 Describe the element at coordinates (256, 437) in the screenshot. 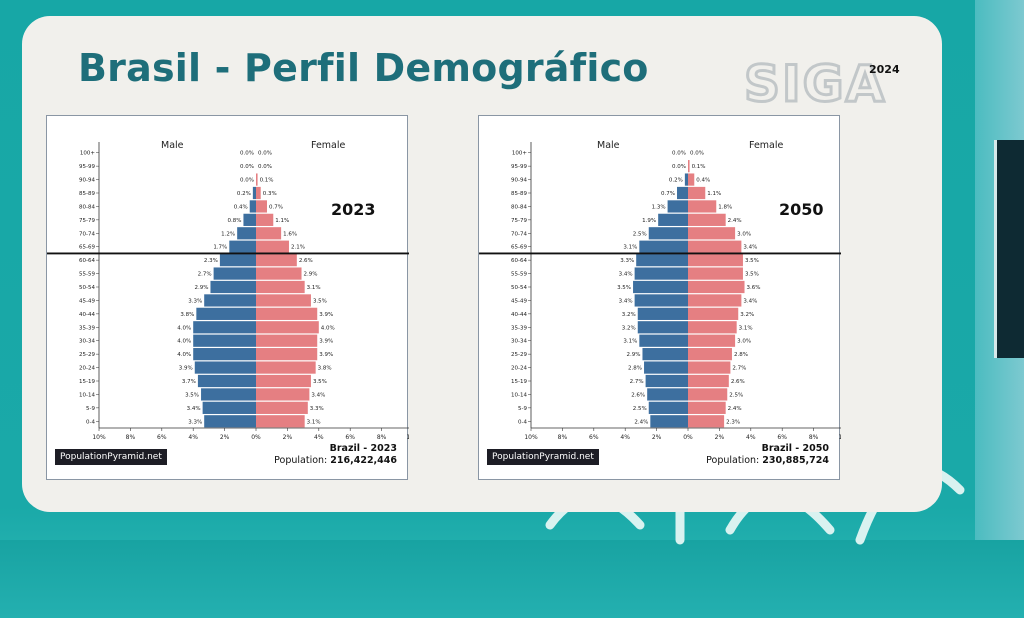

I see `x-tick-label: 0%` at that location.